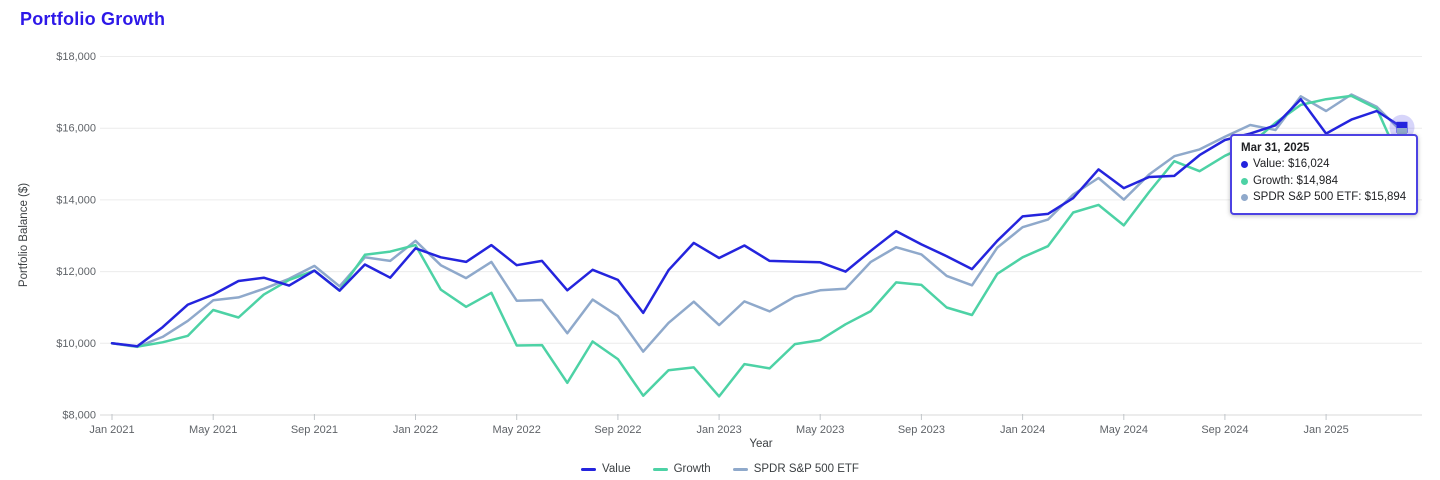 Image resolution: width=1440 pixels, height=480 pixels. I want to click on legend-label: SPDR S&P 500 ETF, so click(806, 469).